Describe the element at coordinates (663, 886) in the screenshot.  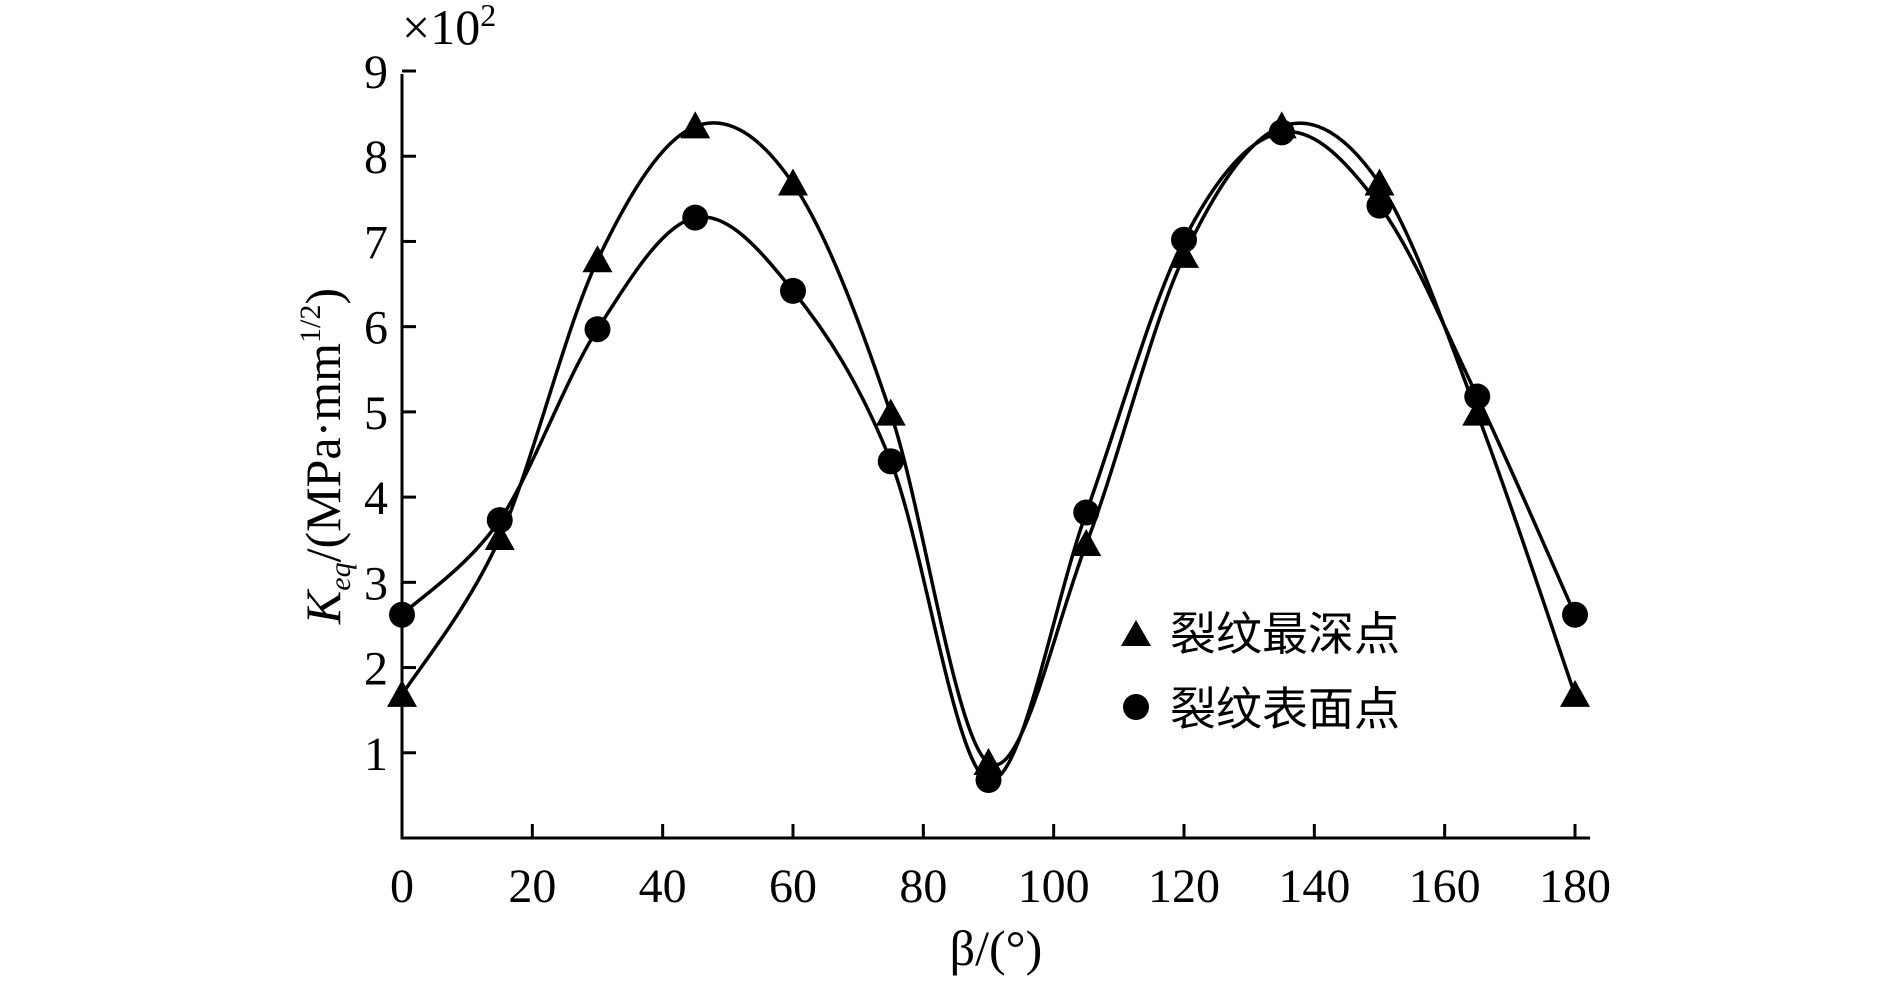
I see `x-tick-label: 40` at that location.